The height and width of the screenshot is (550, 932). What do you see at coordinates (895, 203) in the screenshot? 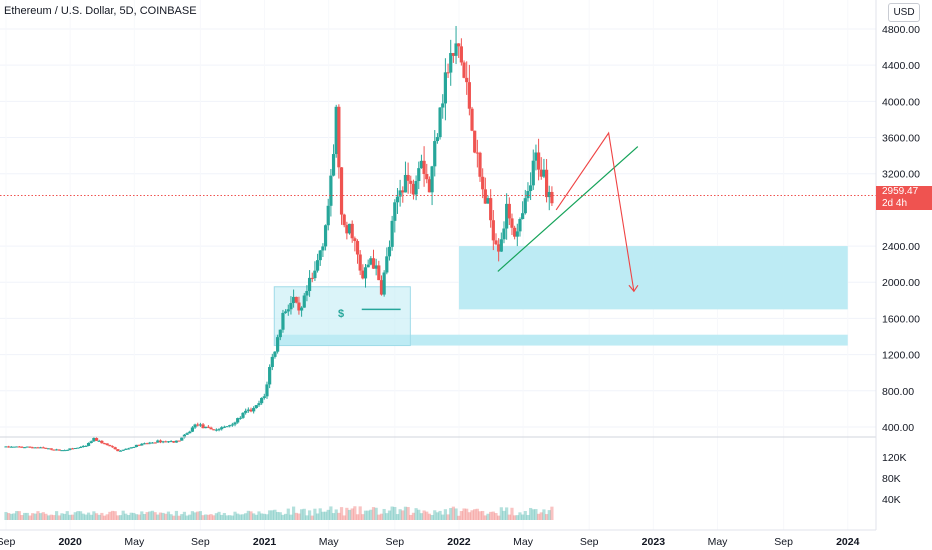
I see `bar-countdown: 2d 4h` at bounding box center [895, 203].